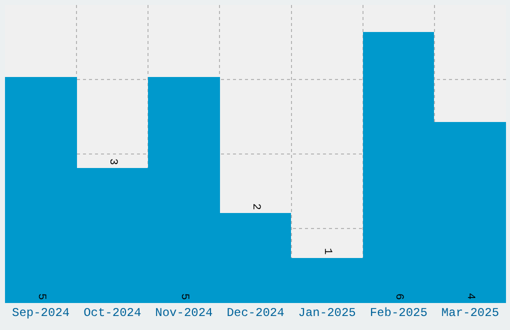  I want to click on data-label: 4, so click(470, 296).